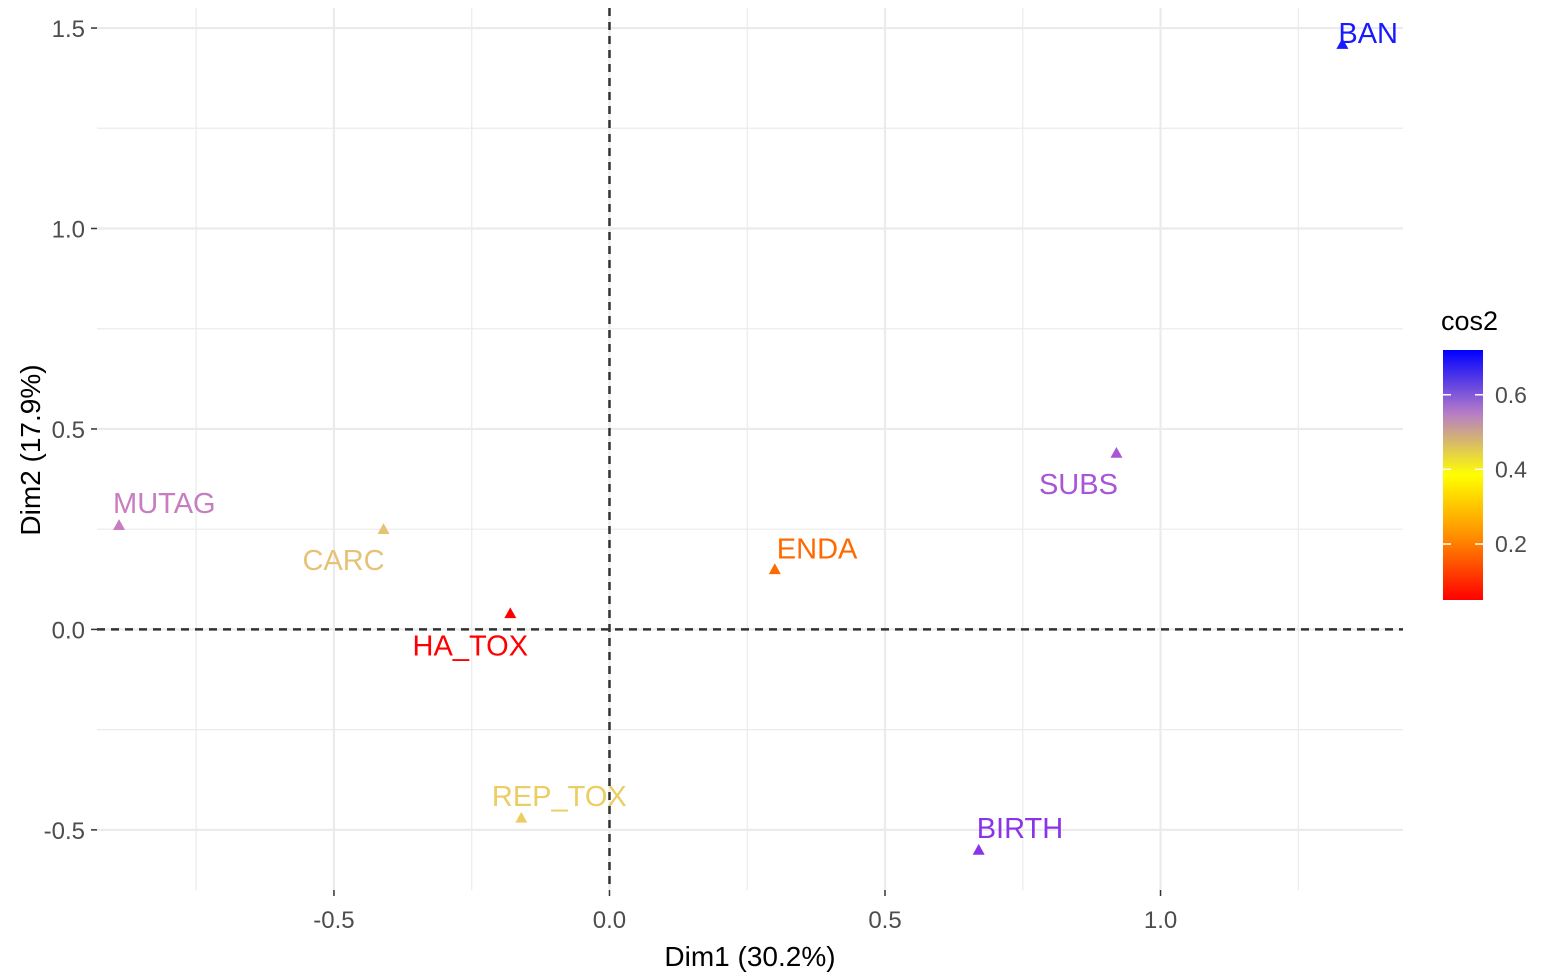  I want to click on y-tick-label: -0.5, so click(64, 831).